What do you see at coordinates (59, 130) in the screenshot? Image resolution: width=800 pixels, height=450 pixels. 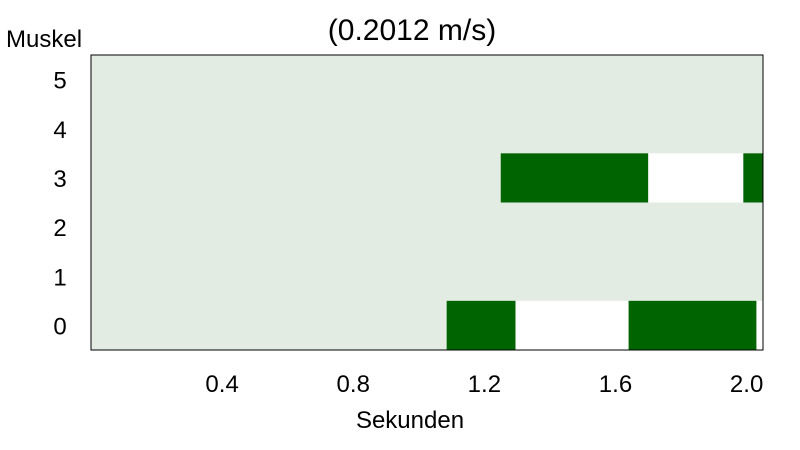 I see `y-tick-label: 4` at bounding box center [59, 130].